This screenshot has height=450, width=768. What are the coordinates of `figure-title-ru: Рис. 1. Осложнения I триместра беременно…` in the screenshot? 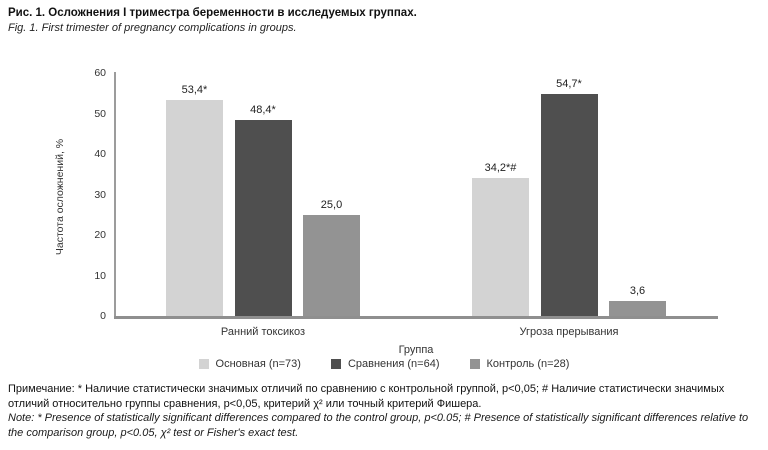 It's located at (212, 13).